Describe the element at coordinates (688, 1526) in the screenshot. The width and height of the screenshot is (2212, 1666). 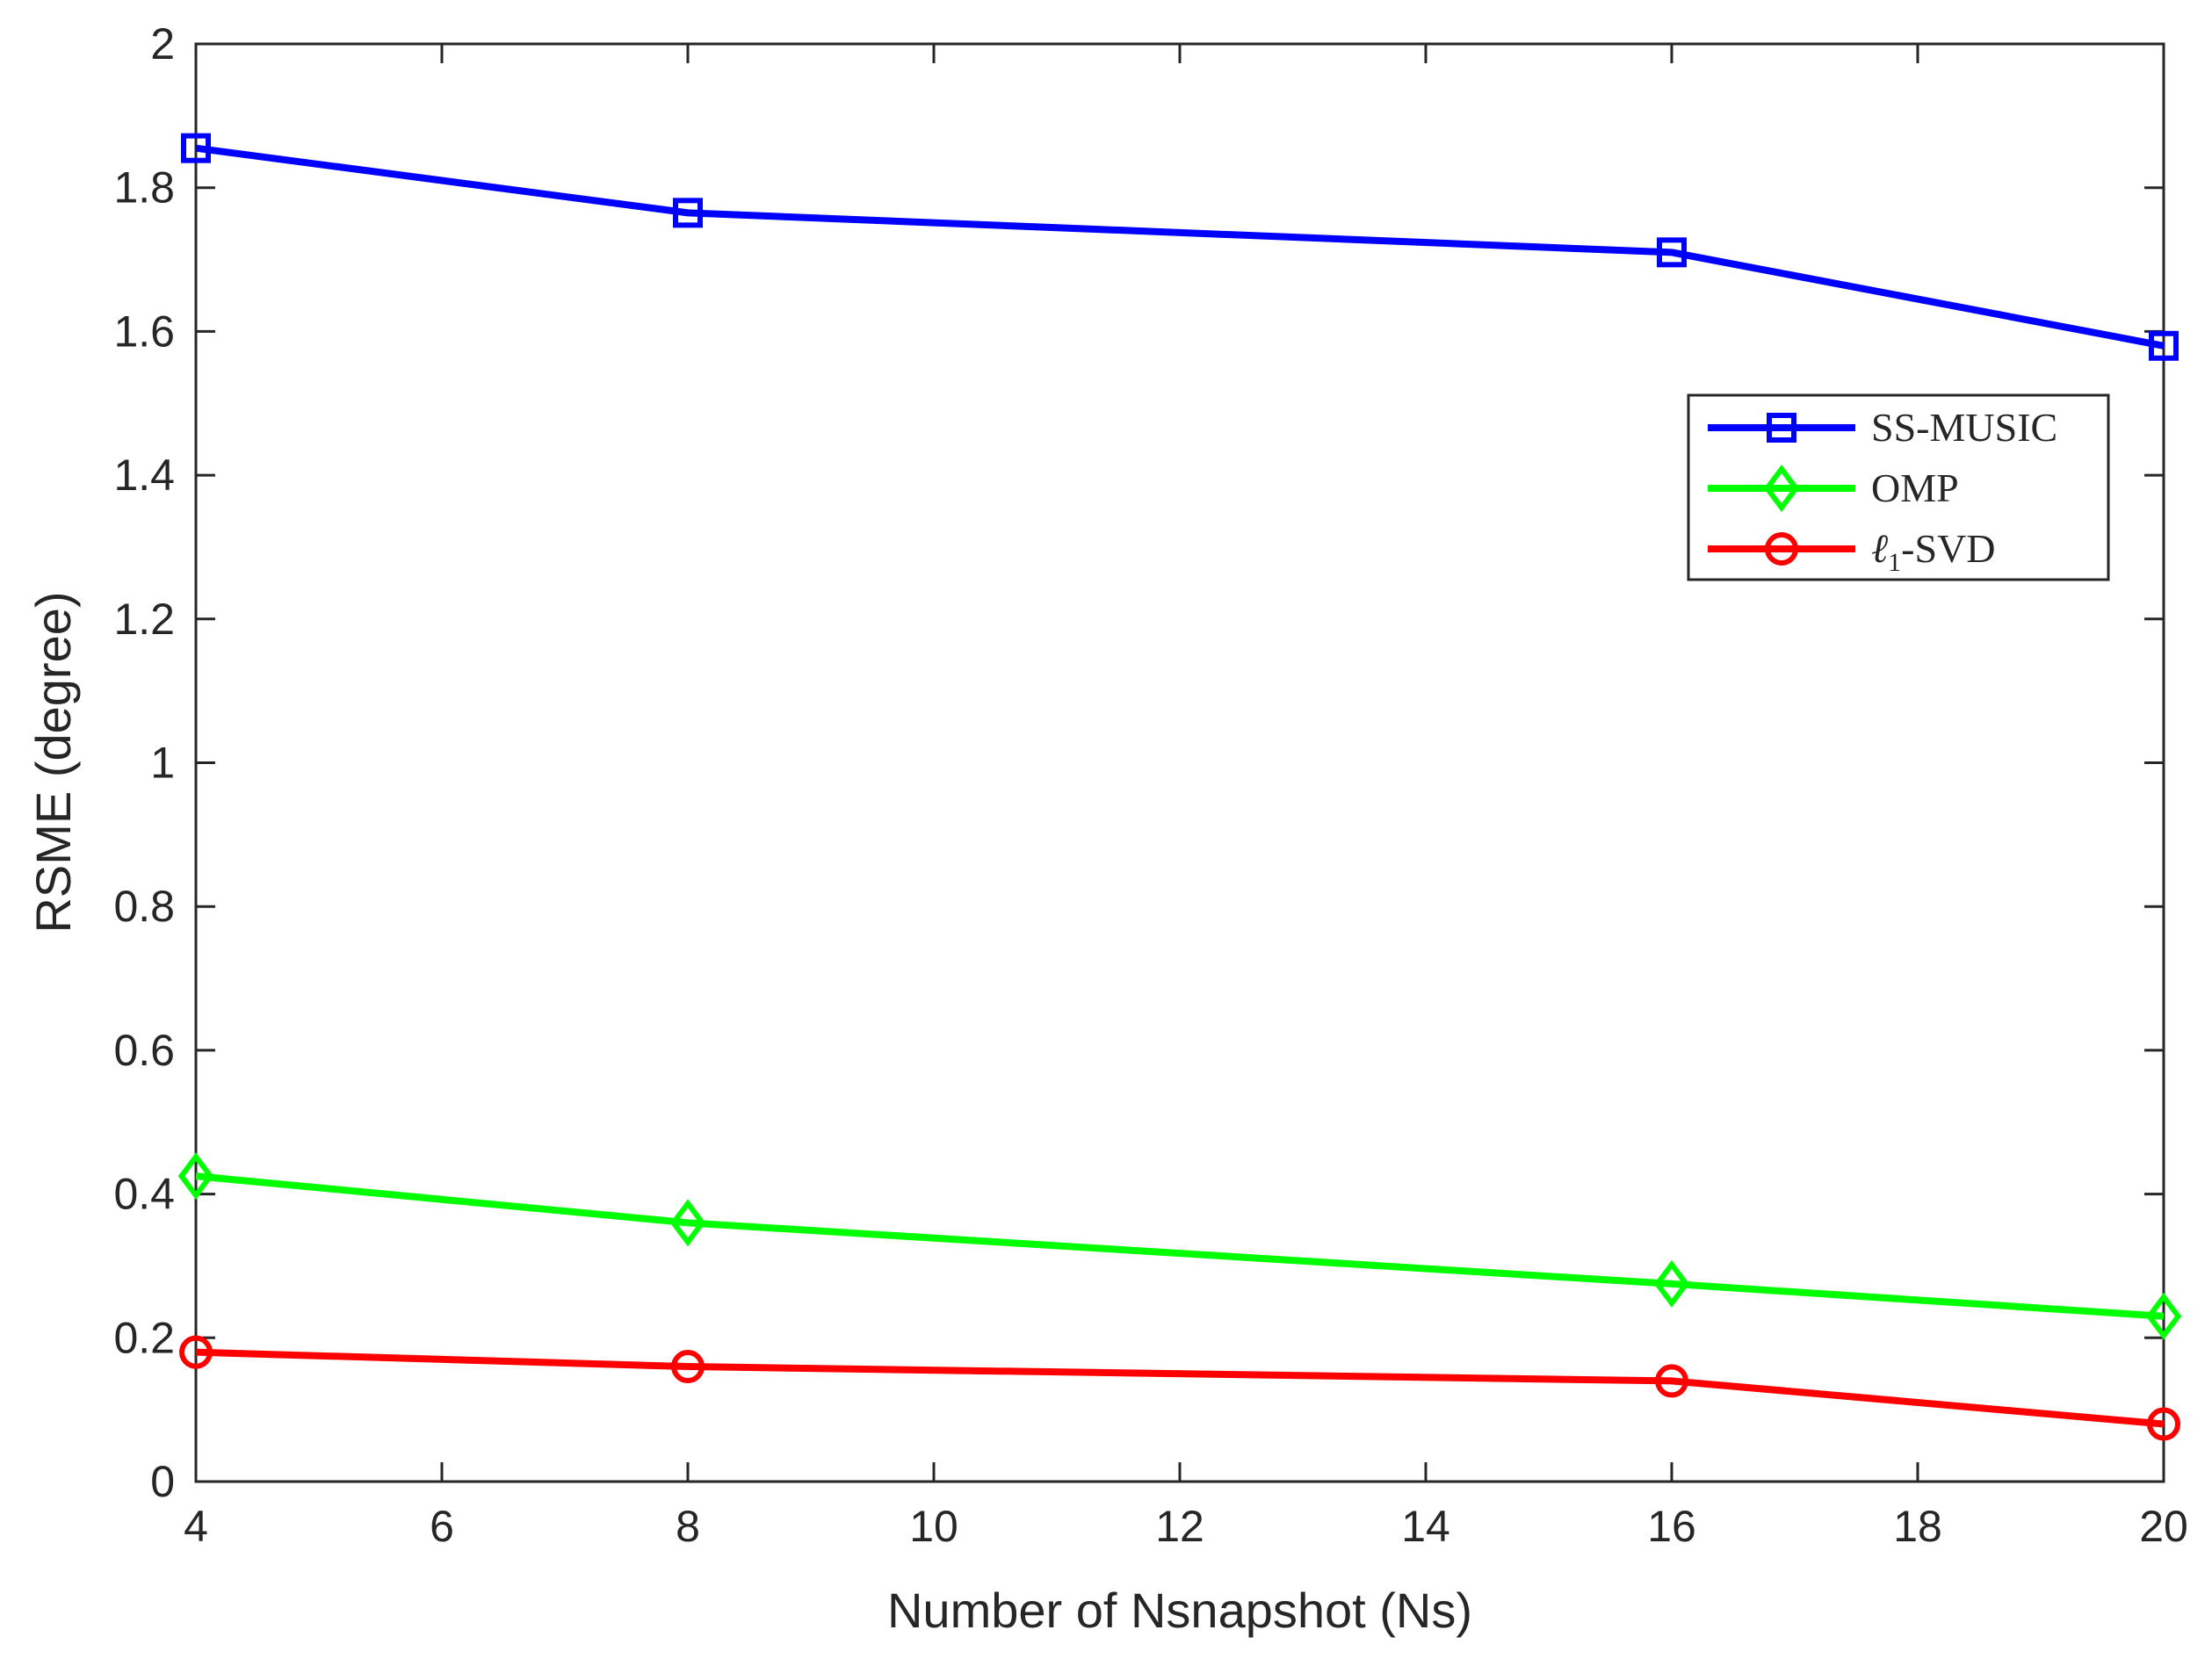
I see `x-tick-label: 8` at that location.